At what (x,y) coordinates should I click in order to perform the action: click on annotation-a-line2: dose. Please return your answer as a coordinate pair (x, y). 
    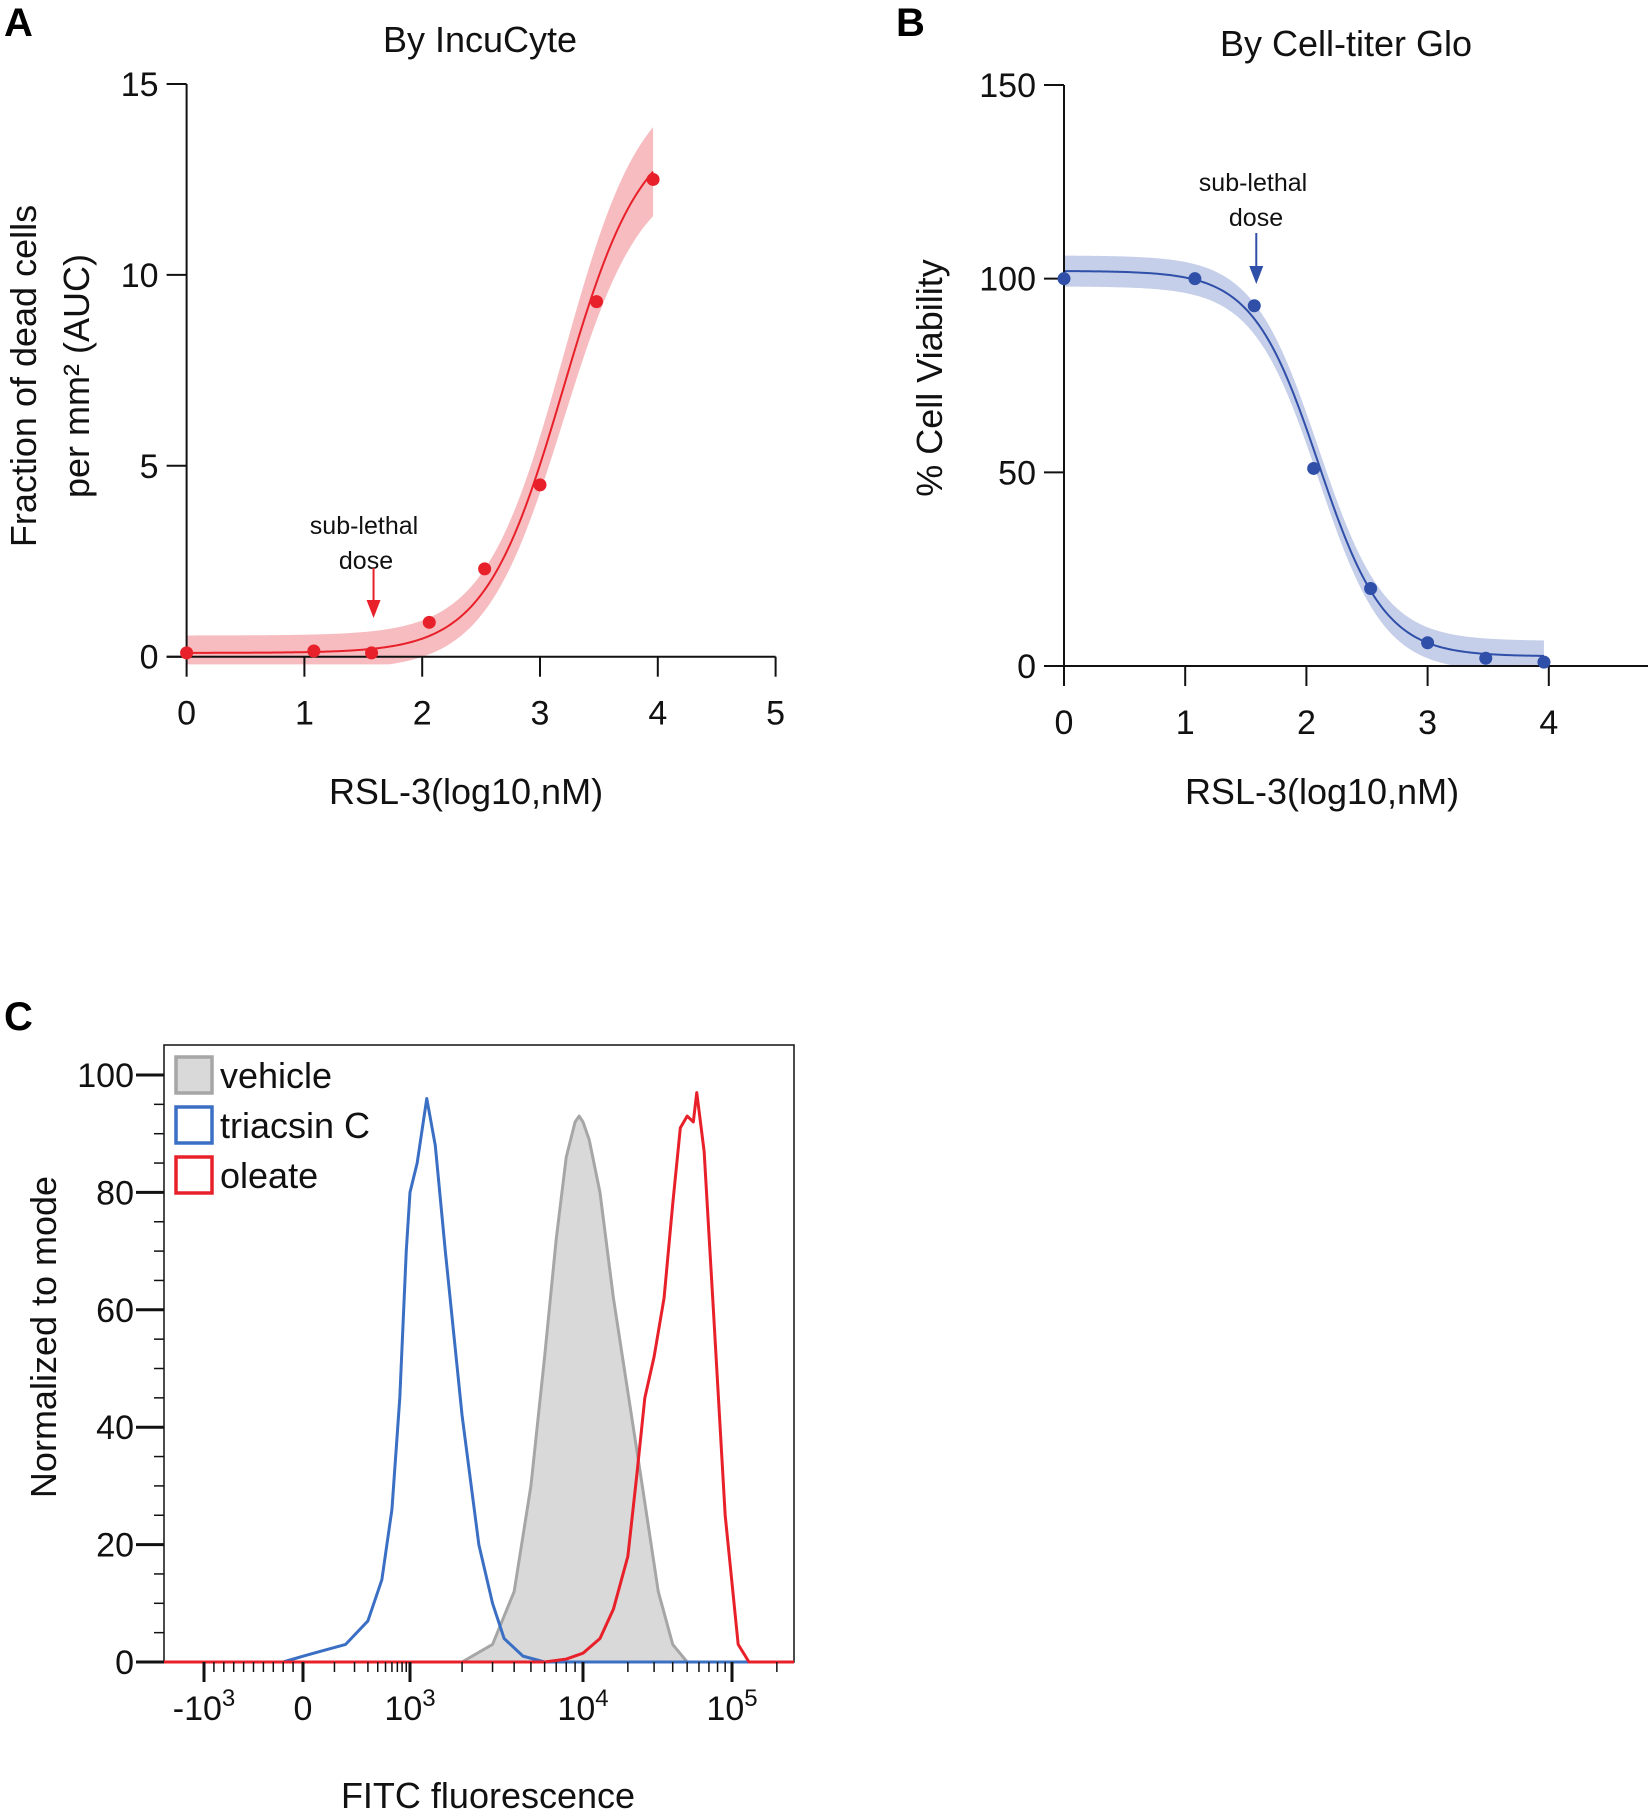
    Looking at the image, I should click on (366, 561).